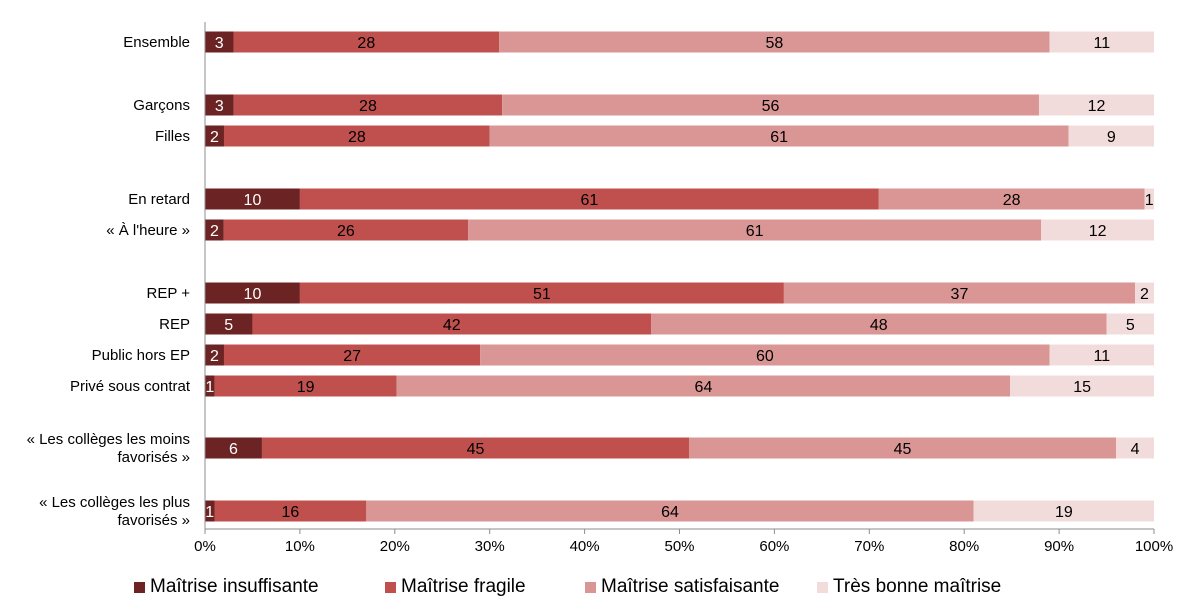 This screenshot has height=612, width=1192. I want to click on data-label: 42, so click(452, 325).